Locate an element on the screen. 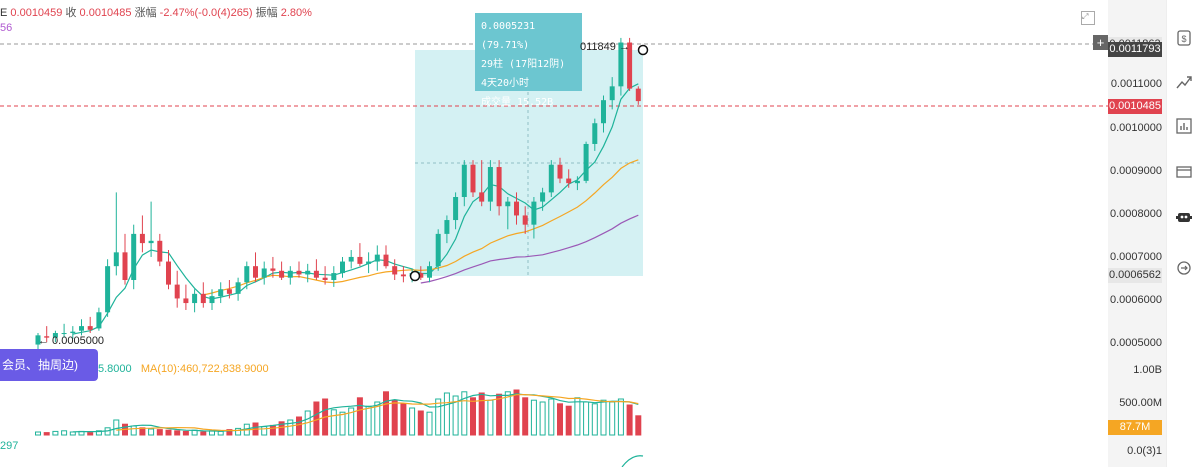 This screenshot has width=1200, height=467. price-tick-label: 0.0008000 is located at coordinates (1136, 214).